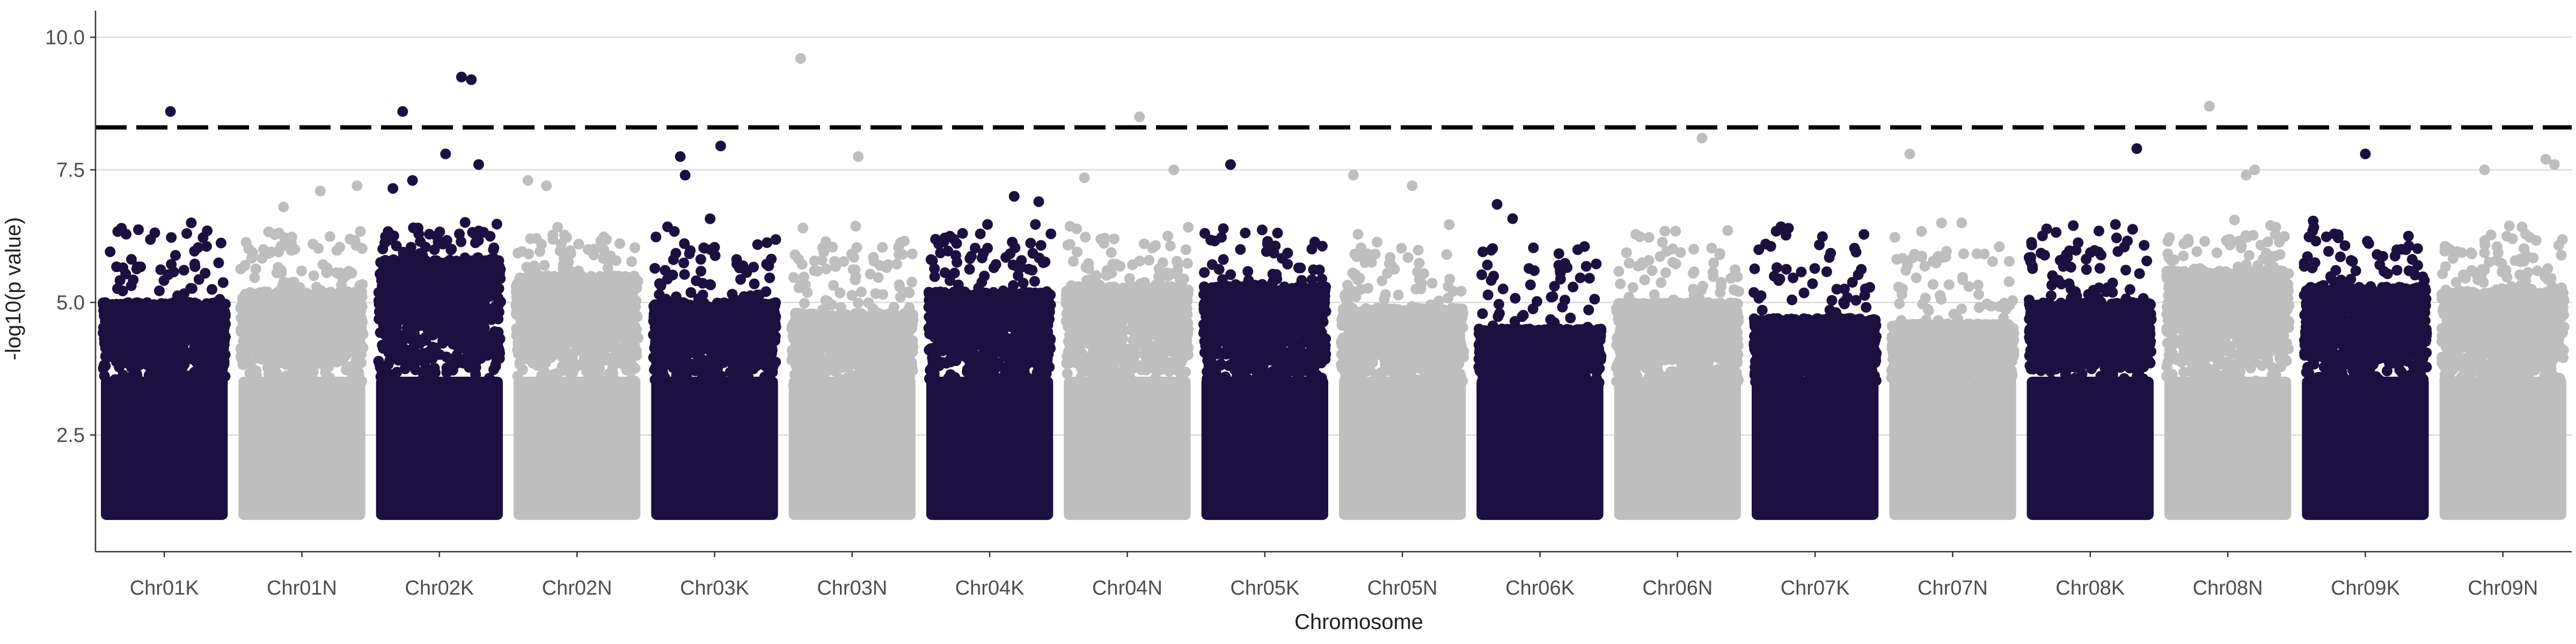 This screenshot has width=2576, height=644. I want to click on point-cluster-Chr02N, so click(577, 448).